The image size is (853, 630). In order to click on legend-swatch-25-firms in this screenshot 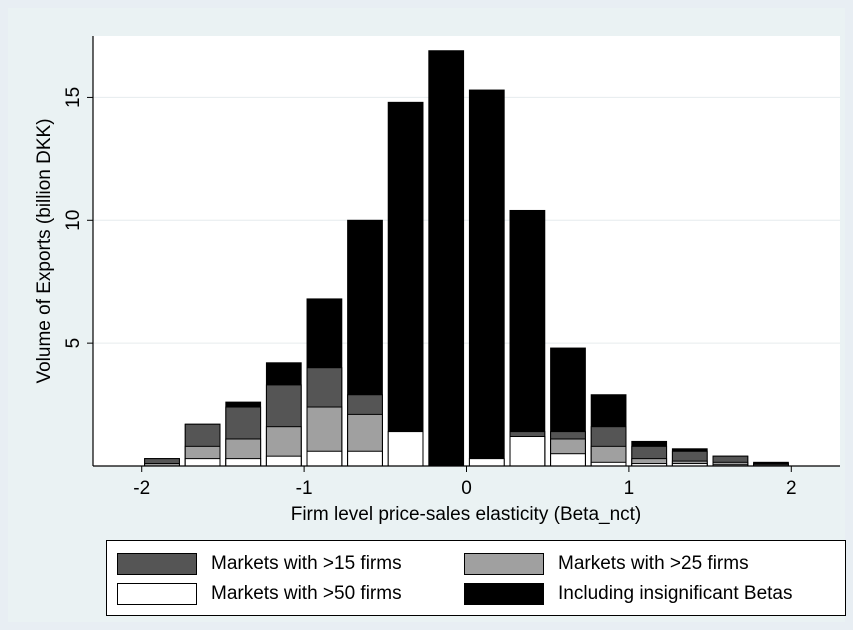, I will do `click(504, 564)`.